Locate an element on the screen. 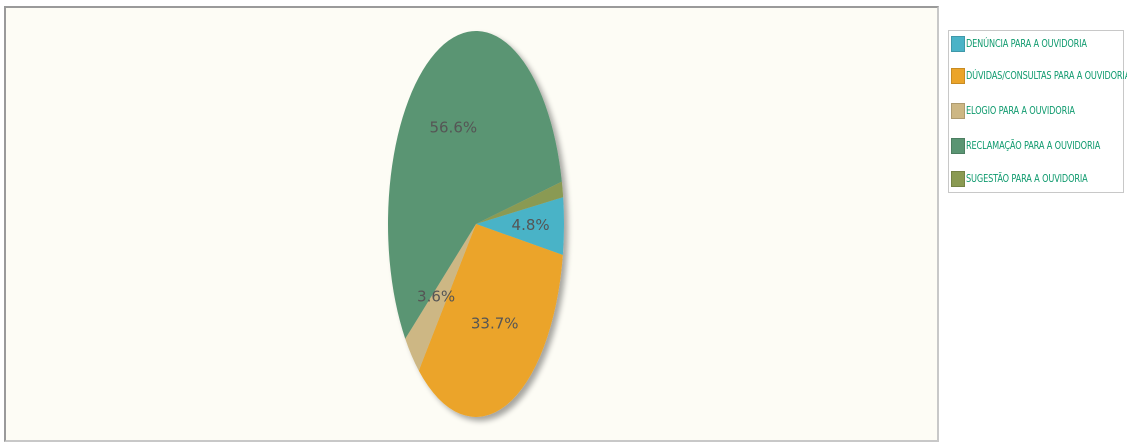  legend-item-denuncia: DENÚNCIA PARA A OUVIDORIA is located at coordinates (1036, 44).